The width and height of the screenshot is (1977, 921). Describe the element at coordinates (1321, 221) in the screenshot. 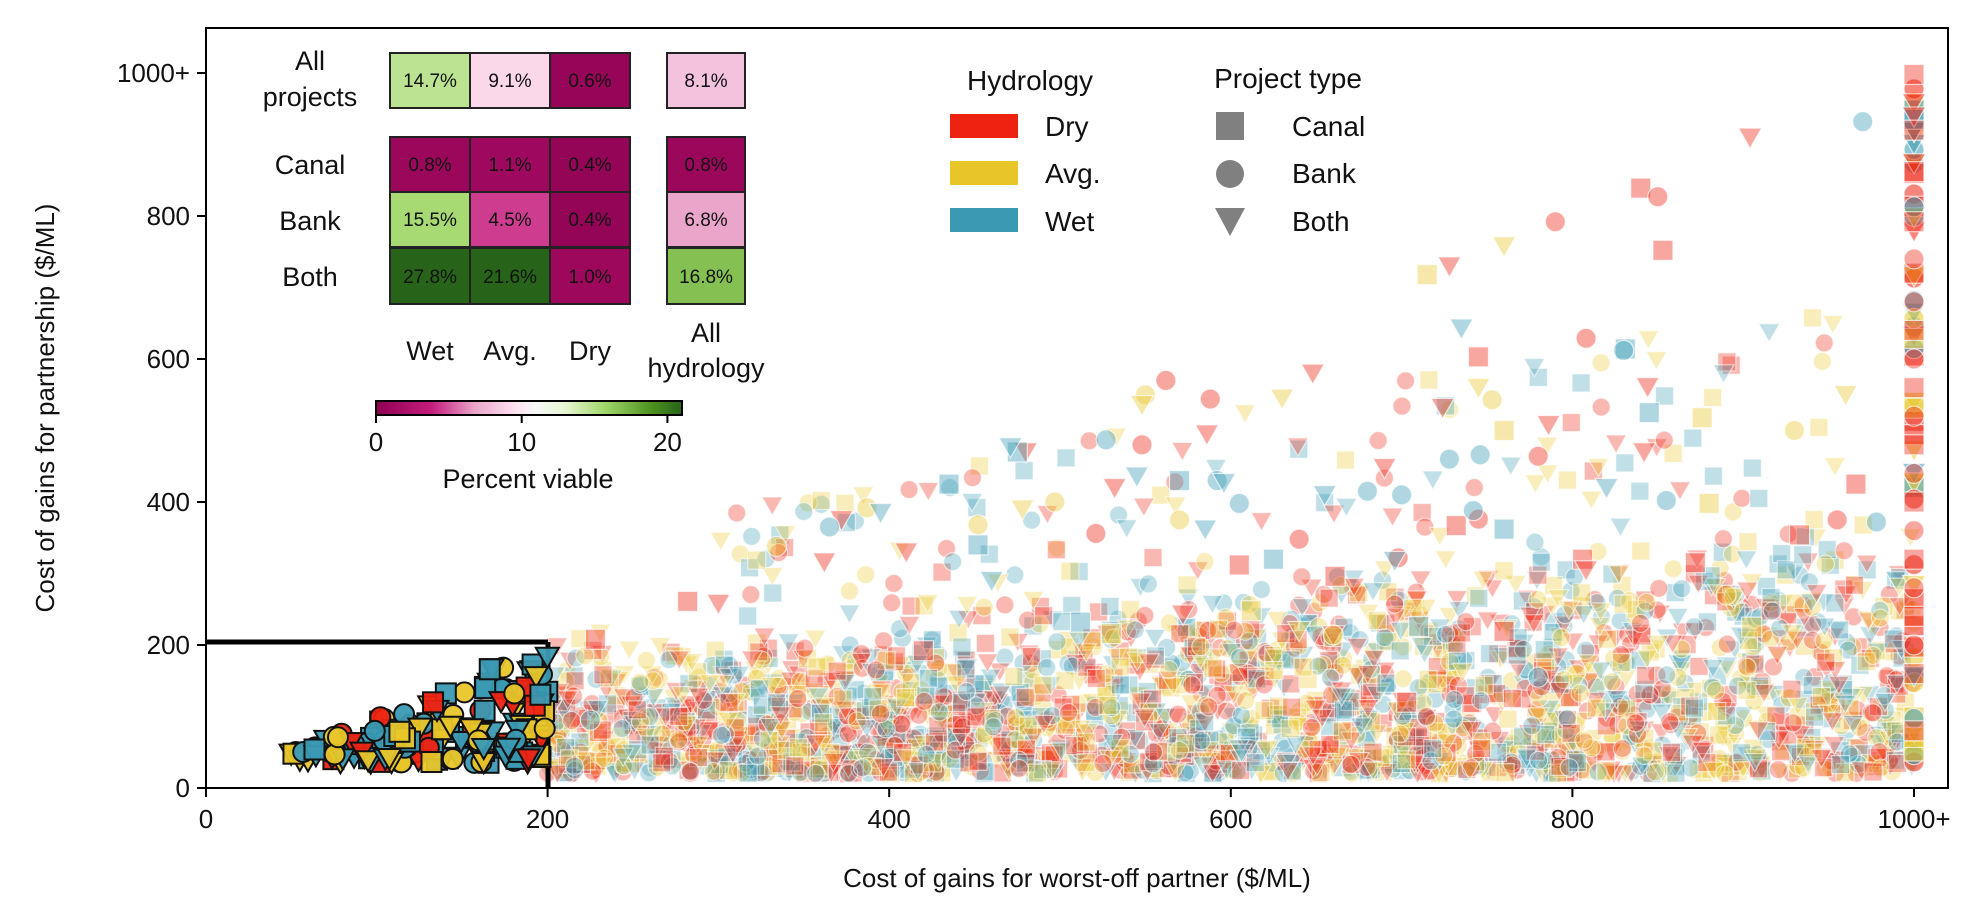

I see `legend-label-both: Both` at that location.